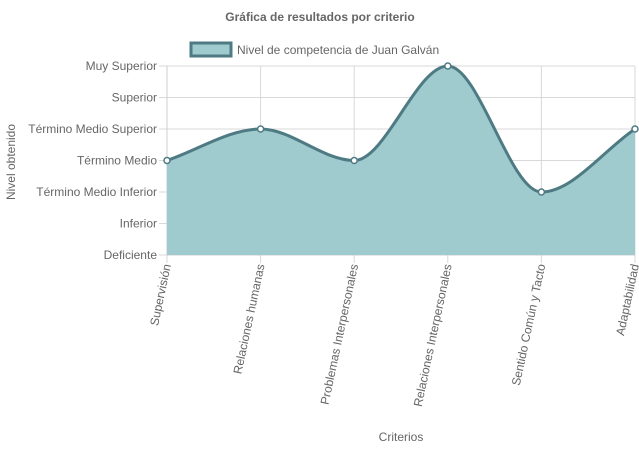 The image size is (639, 449). What do you see at coordinates (319, 17) in the screenshot?
I see `chart-title: Gráfica de resultados por criterio` at bounding box center [319, 17].